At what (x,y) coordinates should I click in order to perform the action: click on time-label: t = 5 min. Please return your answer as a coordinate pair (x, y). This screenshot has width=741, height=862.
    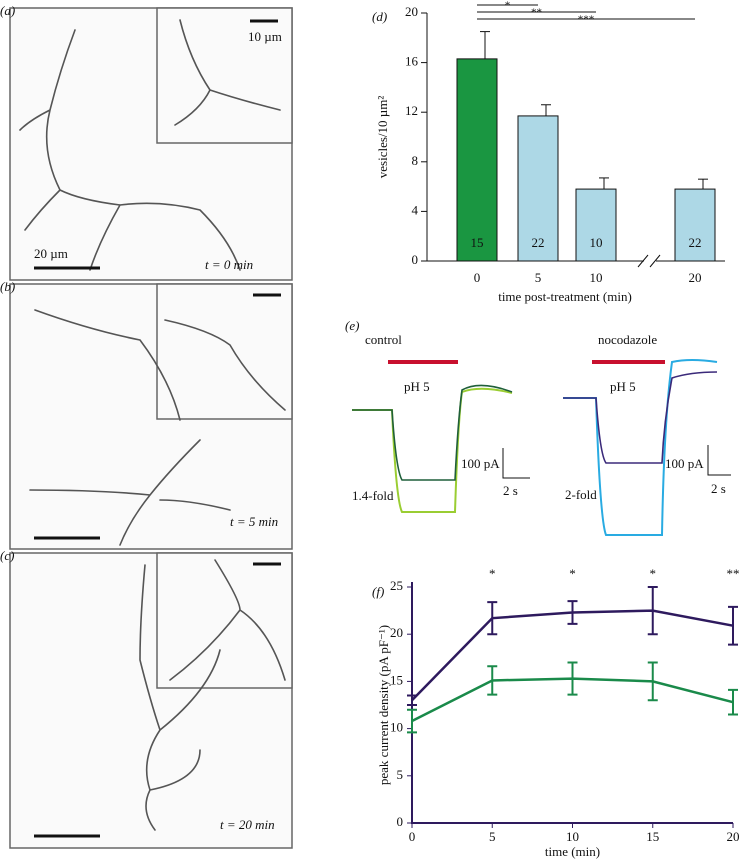
    Looking at the image, I should click on (254, 521).